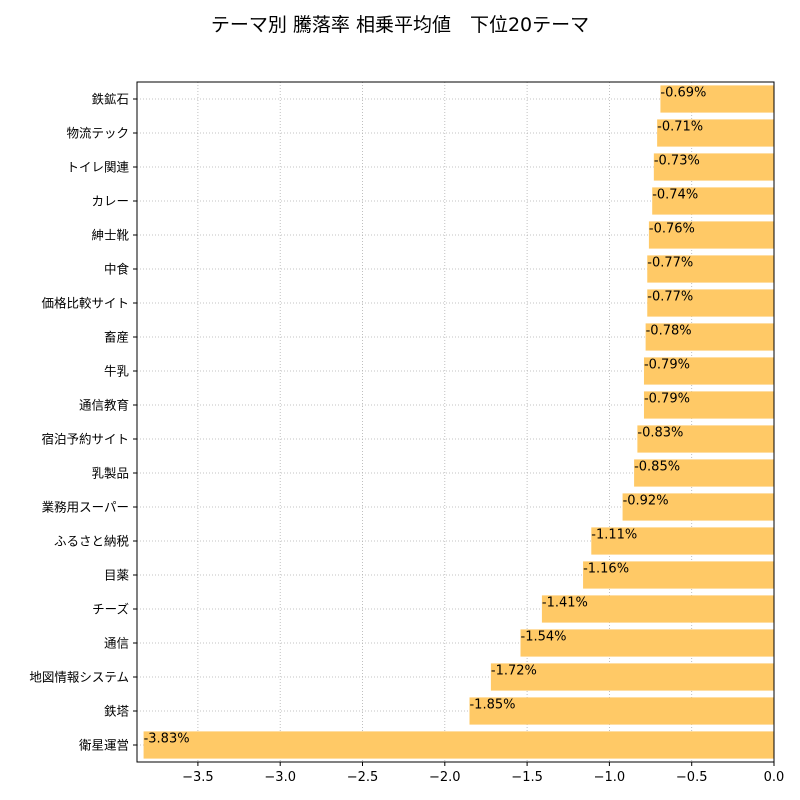  Describe the element at coordinates (514, 670) in the screenshot. I see `data-label: -1.72%` at that location.